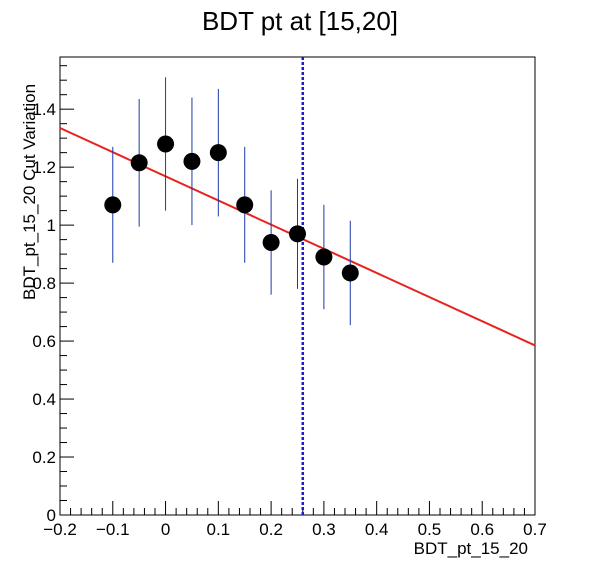 Image resolution: width=596 pixels, height=572 pixels. I want to click on y-tick-label: 0, so click(51, 515).